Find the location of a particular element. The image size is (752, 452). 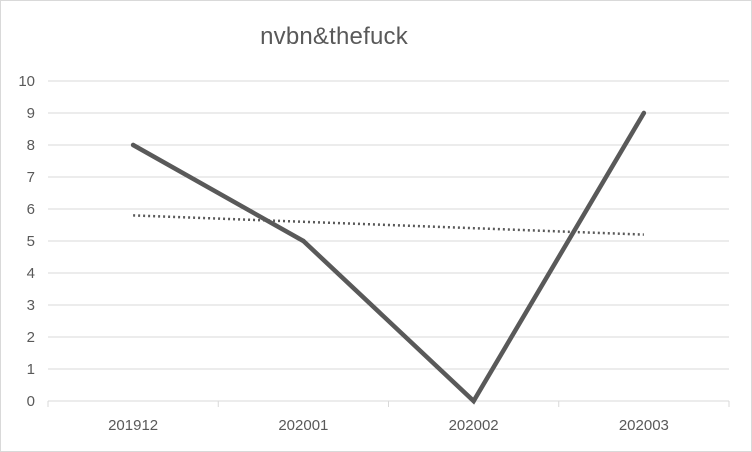

chart-title: nvbn&thefuck is located at coordinates (334, 36).